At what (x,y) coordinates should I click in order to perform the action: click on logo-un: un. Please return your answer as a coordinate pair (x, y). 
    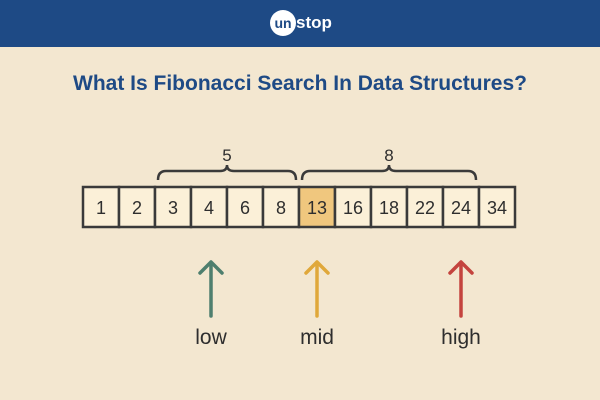
    Looking at the image, I should click on (283, 23).